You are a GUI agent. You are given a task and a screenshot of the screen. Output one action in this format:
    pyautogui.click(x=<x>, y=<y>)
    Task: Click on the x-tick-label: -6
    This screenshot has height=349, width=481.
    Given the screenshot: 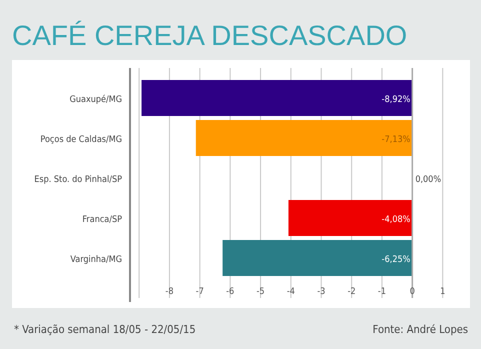 What is the action you would take?
    pyautogui.click(x=230, y=292)
    